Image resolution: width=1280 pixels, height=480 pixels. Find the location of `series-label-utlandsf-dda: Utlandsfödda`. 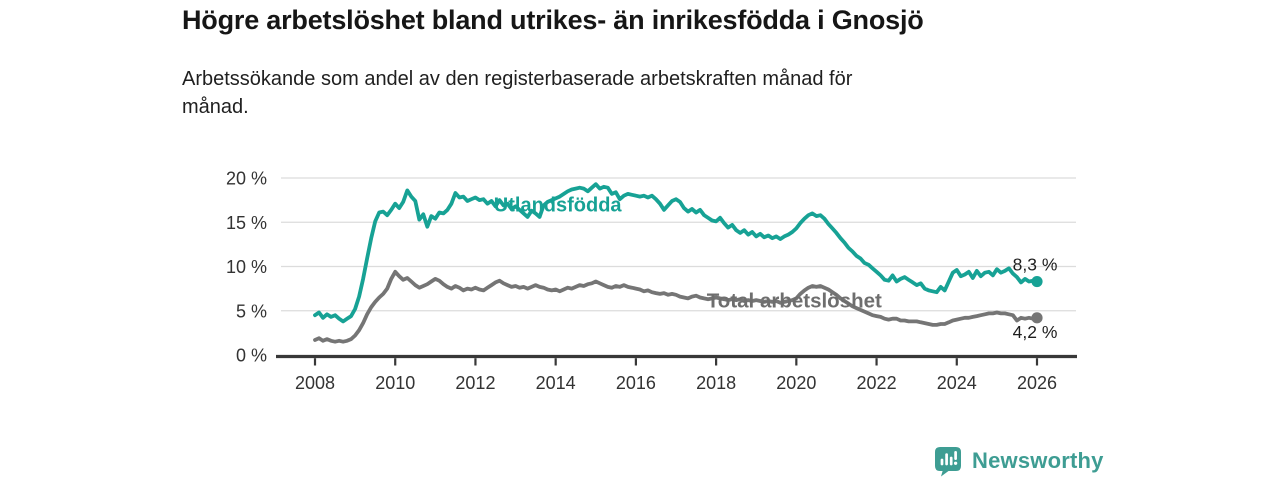

series-label-utlandsf-dda: Utlandsfödda is located at coordinates (558, 206).